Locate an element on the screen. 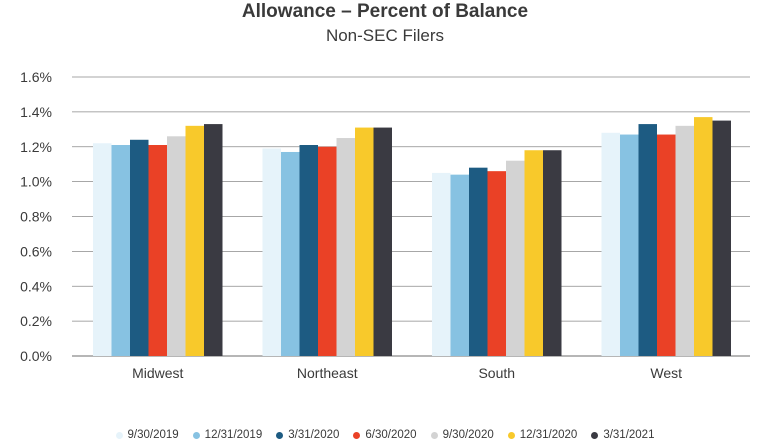 The image size is (770, 445). legend-item: 12/31/2020 is located at coordinates (542, 435).